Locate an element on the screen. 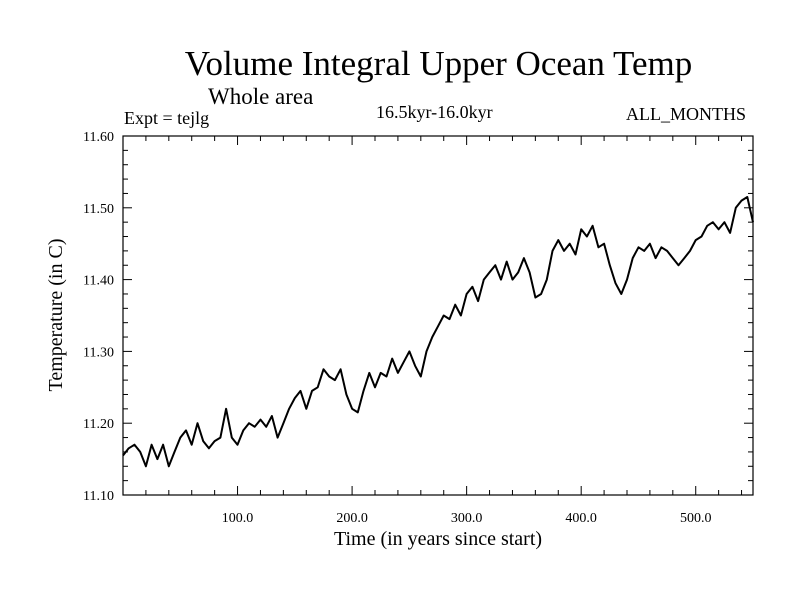 This screenshot has width=800, height=600. x-tick-label: 200.0 is located at coordinates (352, 518).